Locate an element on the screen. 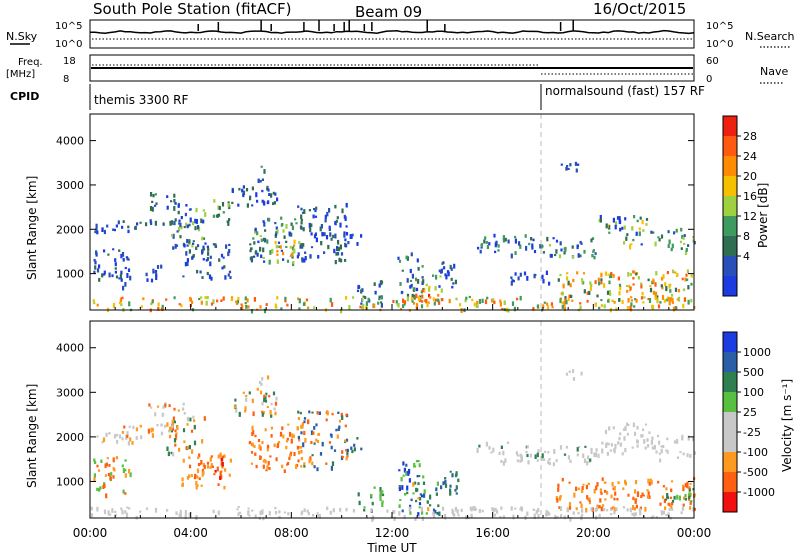 The width and height of the screenshot is (800, 554). colorbar-tick-label: 4 is located at coordinates (746, 256).